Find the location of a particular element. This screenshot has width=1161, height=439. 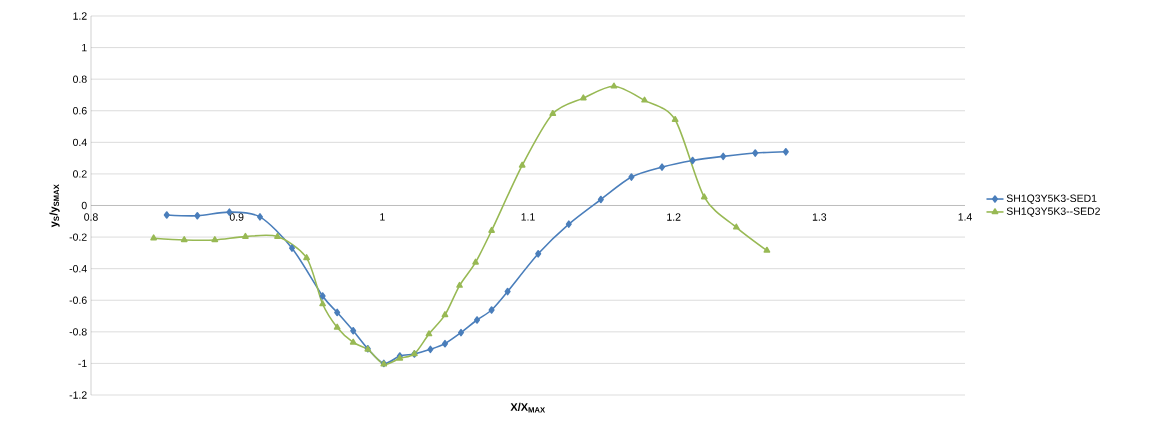

y-axis-title: y$_{S}$/y$_{SMAX}$ is located at coordinates (54, 206).